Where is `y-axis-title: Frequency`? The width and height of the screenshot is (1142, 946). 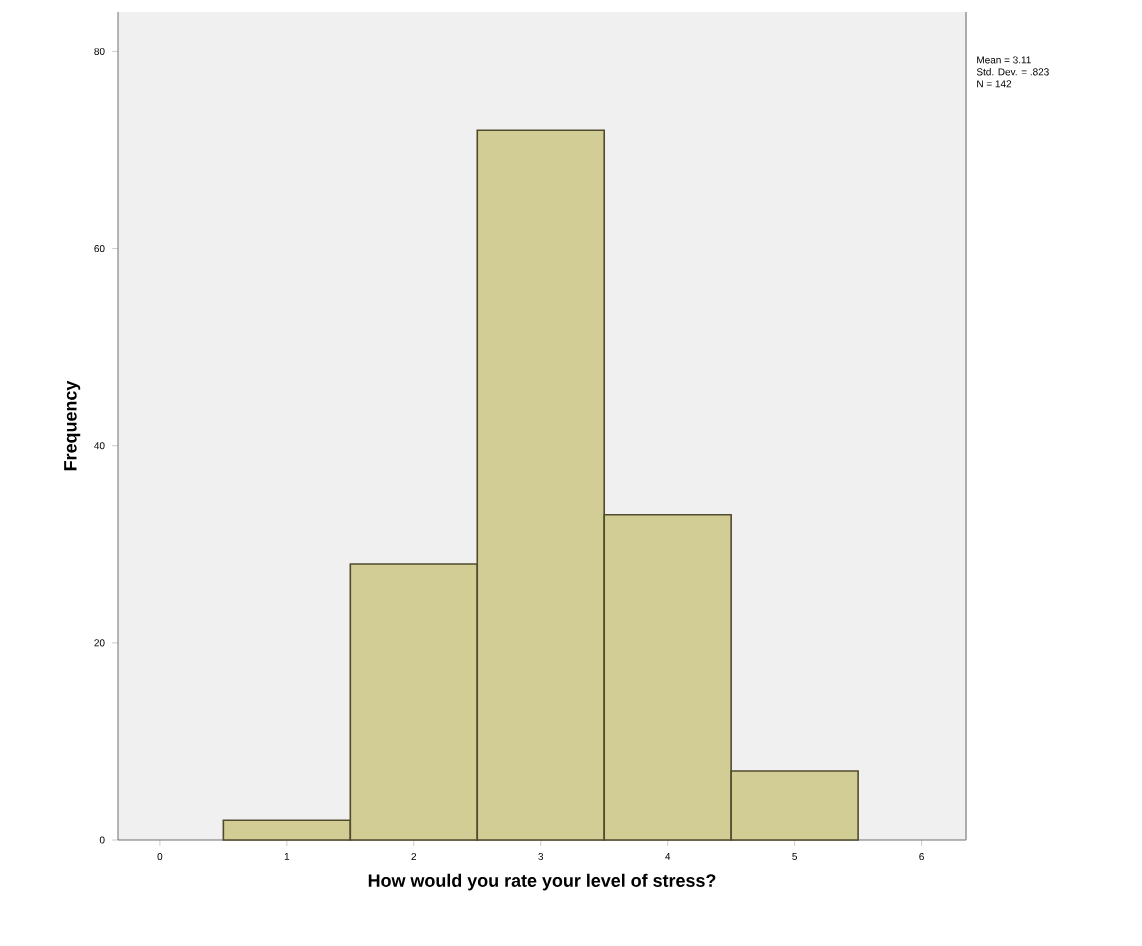
y-axis-title: Frequency is located at coordinates (72, 425).